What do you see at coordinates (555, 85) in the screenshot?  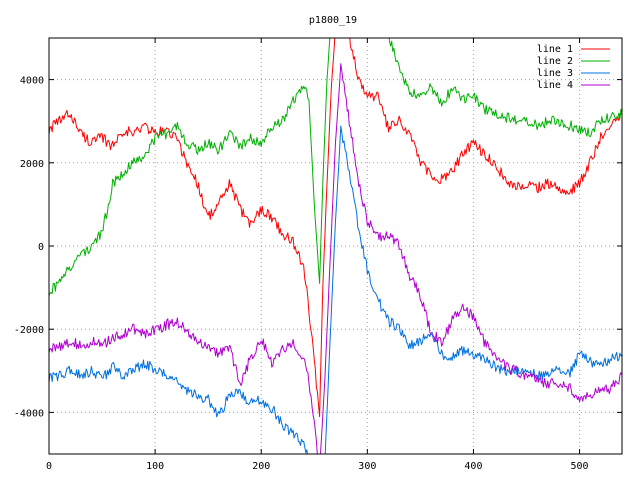 I see `legend-label: line 4` at bounding box center [555, 85].